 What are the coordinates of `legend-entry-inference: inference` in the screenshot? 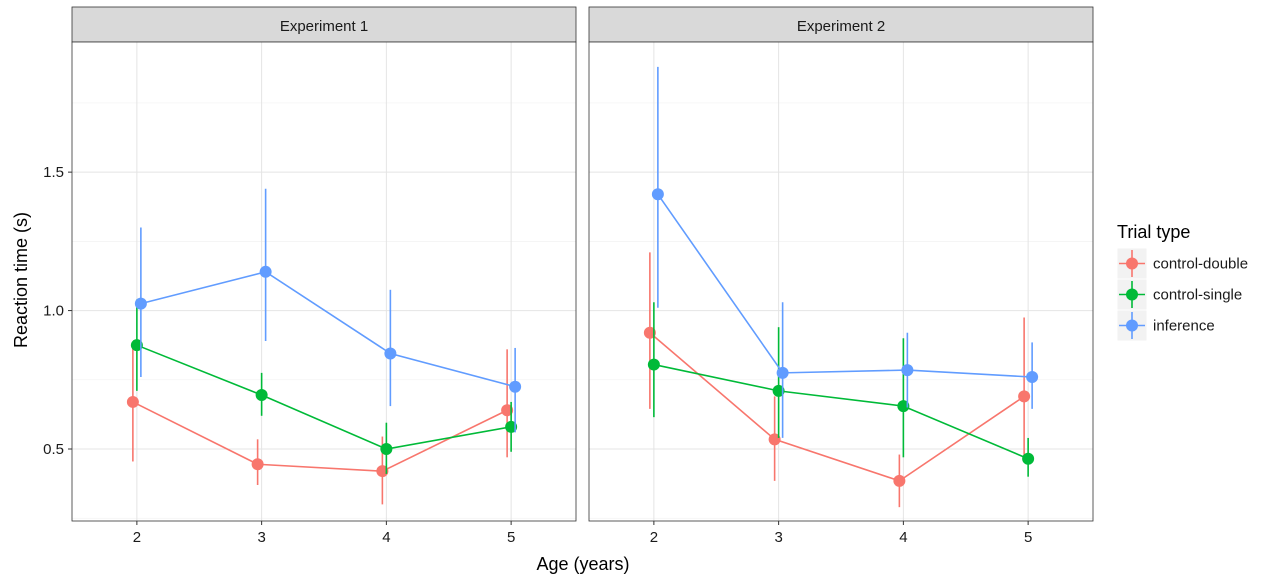 It's located at (1165, 325).